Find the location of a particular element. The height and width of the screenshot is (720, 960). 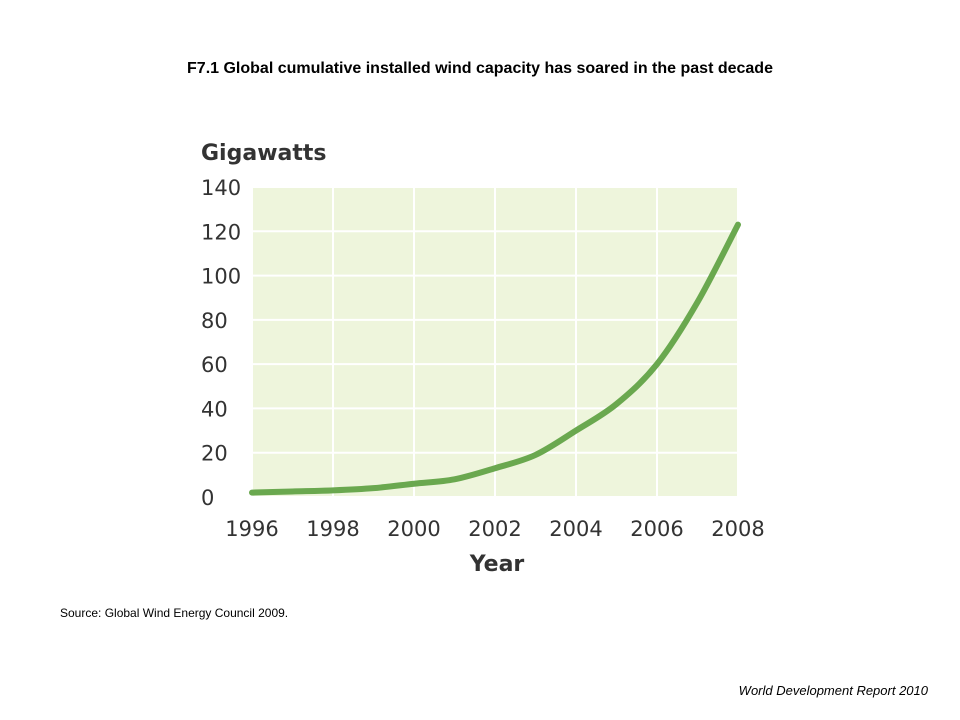

x-tick-label: 2008 is located at coordinates (737, 529).